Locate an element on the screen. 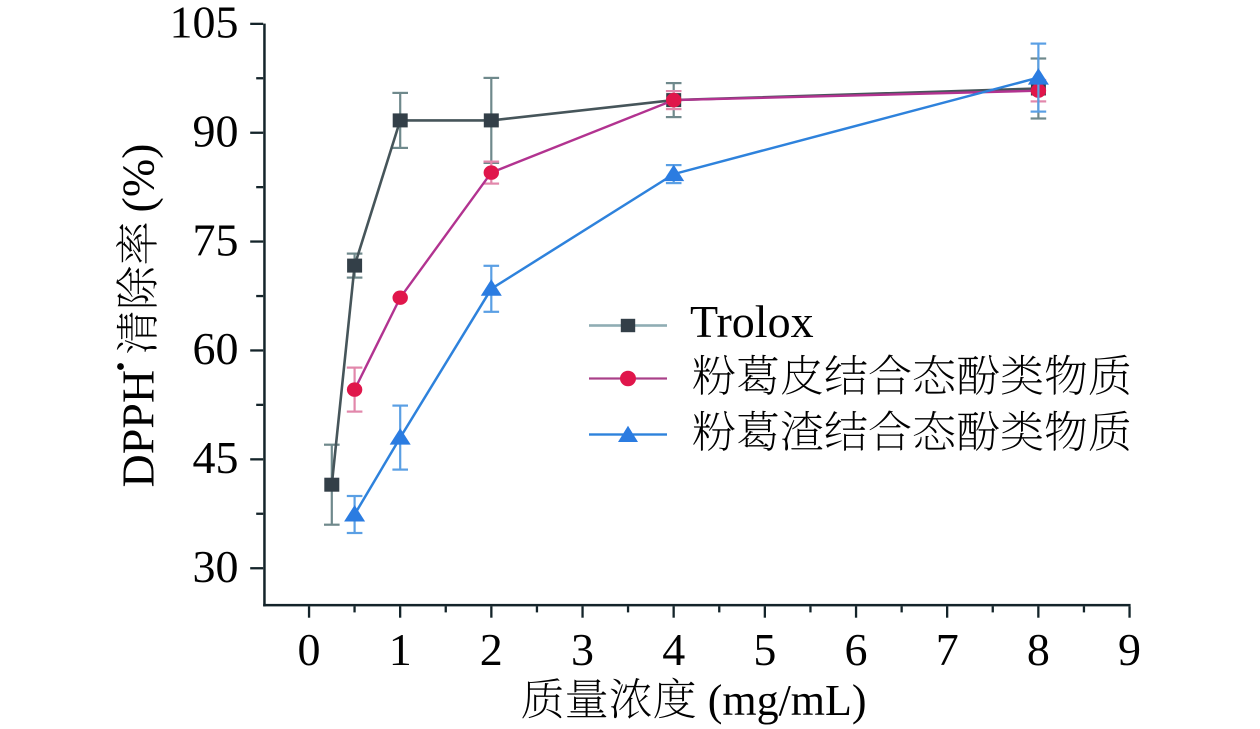  svg-text: Trolox is located at coordinates (752, 321).